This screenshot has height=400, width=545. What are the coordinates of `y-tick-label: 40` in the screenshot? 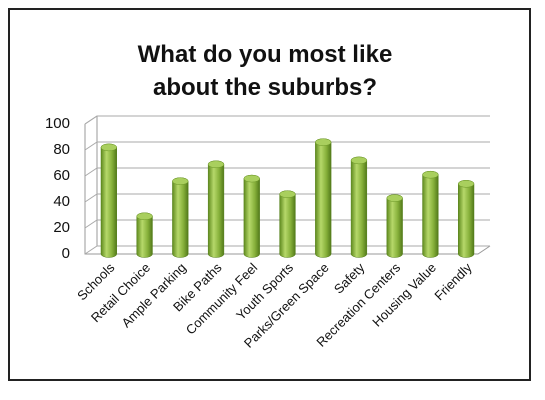 It's located at (61, 201).